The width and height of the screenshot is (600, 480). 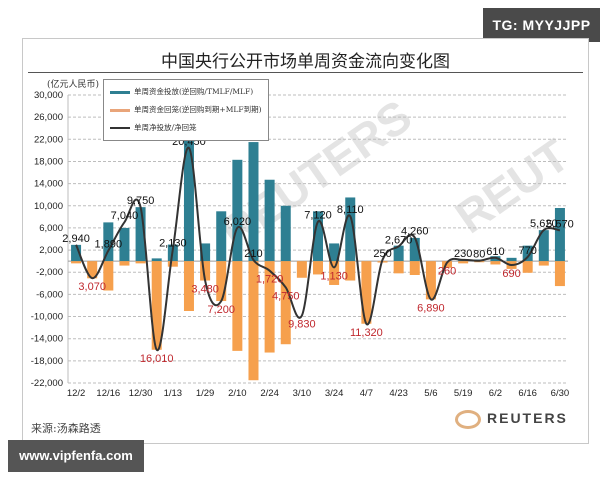 I want to click on y-tick-label: -14,000, so click(x=47, y=339).